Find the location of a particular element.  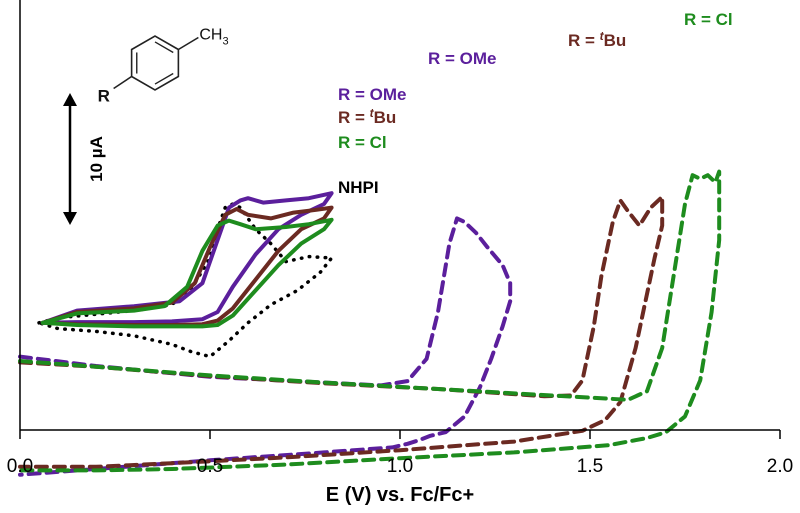

x-tick-label: 0.0 is located at coordinates (20, 466).